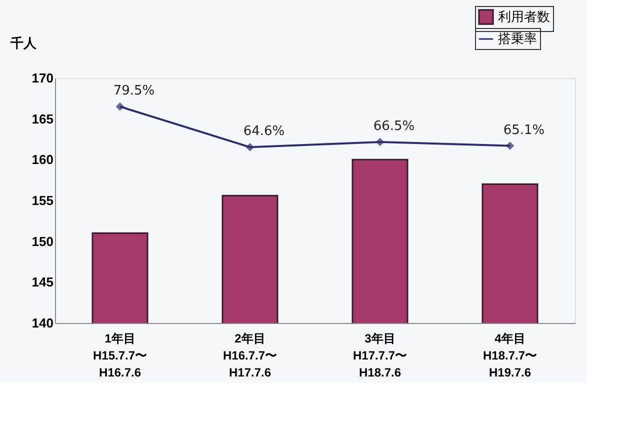 The image size is (618, 438). What do you see at coordinates (43, 323) in the screenshot?
I see `y-tick-label: 140` at bounding box center [43, 323].